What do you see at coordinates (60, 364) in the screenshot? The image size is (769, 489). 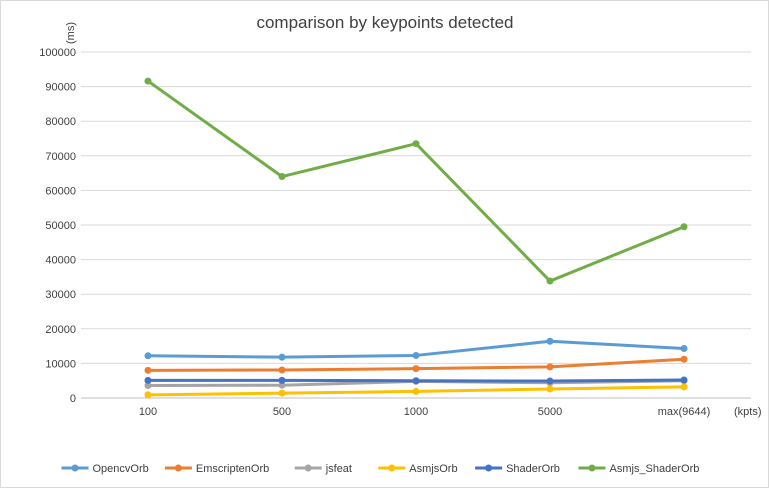 I see `y-tick-label: 10000` at bounding box center [60, 364].